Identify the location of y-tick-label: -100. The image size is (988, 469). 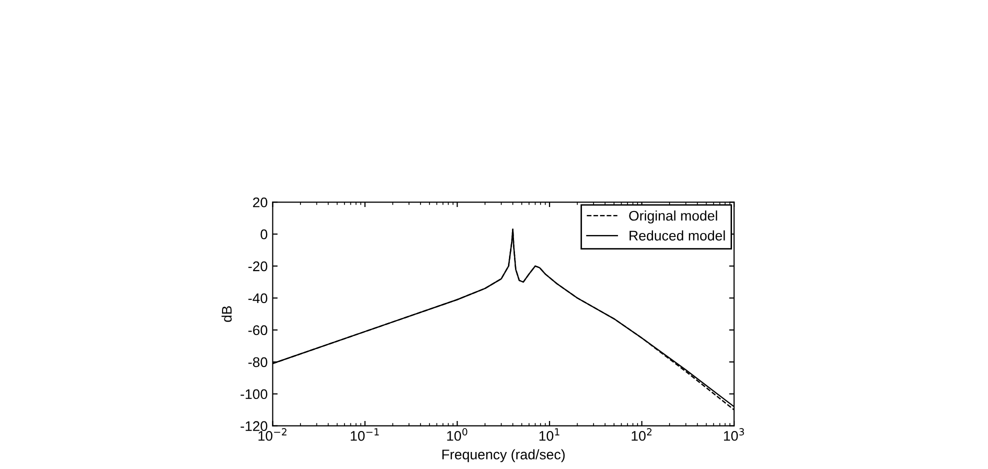
(254, 394).